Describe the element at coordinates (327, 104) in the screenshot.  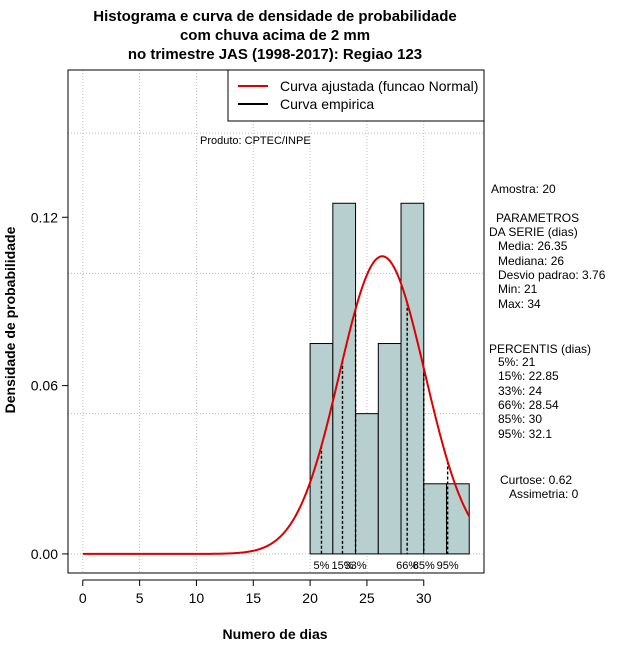
I see `legend-label-empirical: Curva empirica` at that location.